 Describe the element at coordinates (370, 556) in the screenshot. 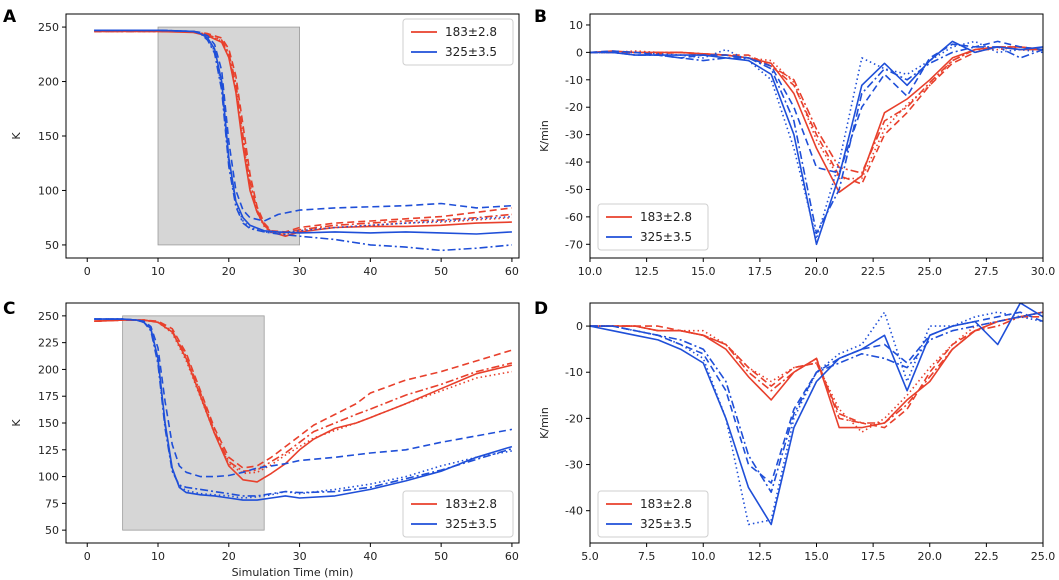

I see `x-tick-label: 40` at that location.